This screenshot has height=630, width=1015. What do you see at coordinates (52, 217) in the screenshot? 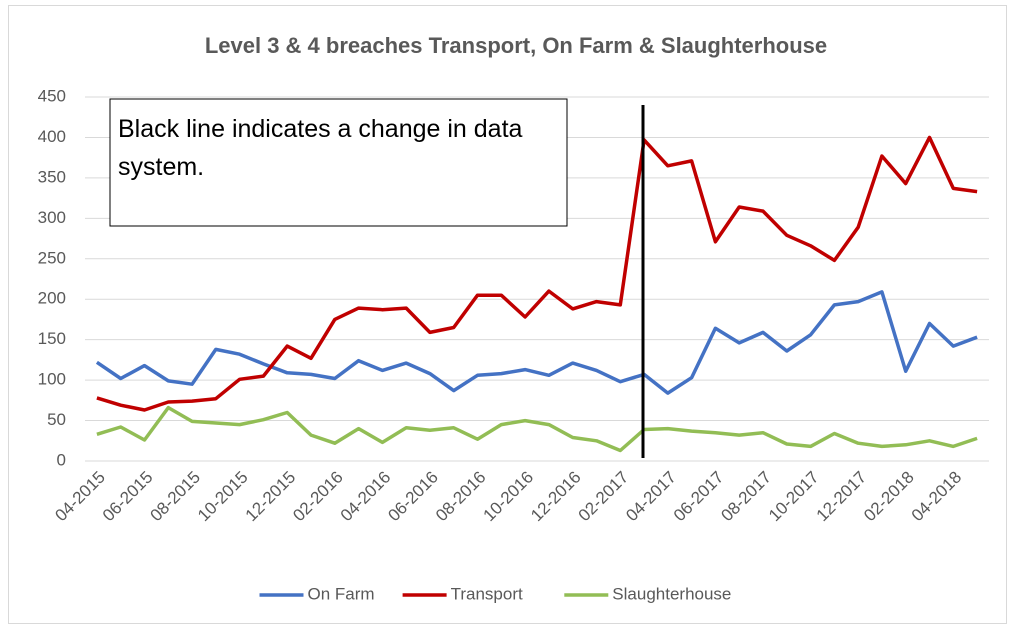
I see `y-tick-label: 300` at bounding box center [52, 217].